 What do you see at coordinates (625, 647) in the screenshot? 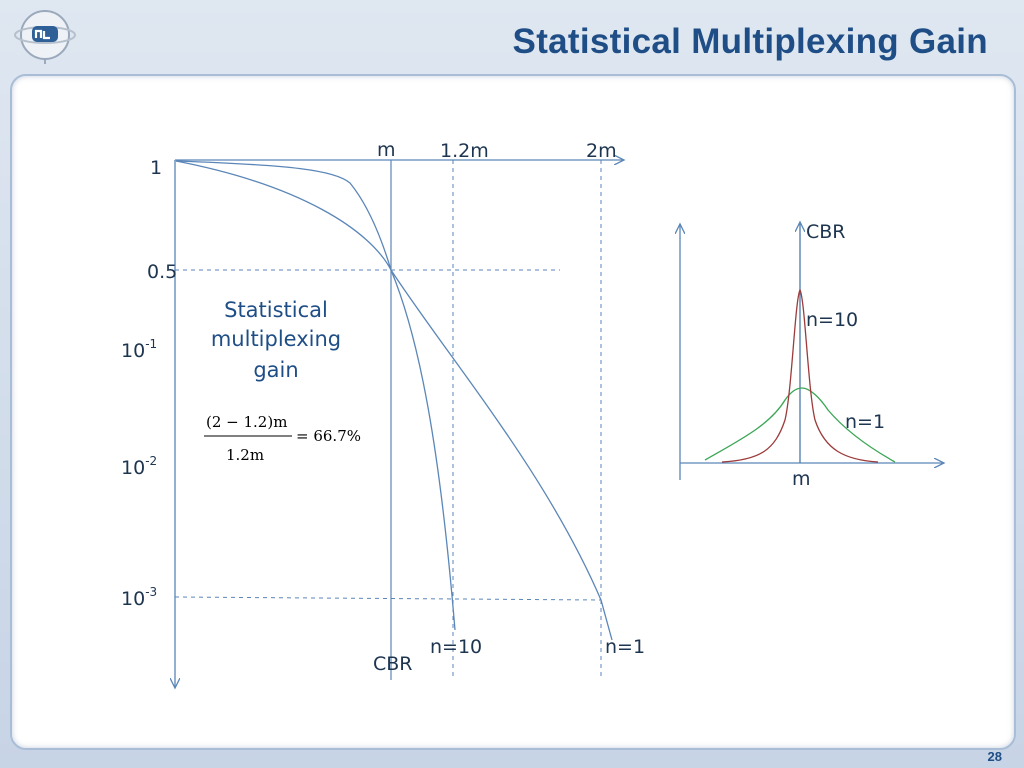
I see `label-n1: n=1` at bounding box center [625, 647].